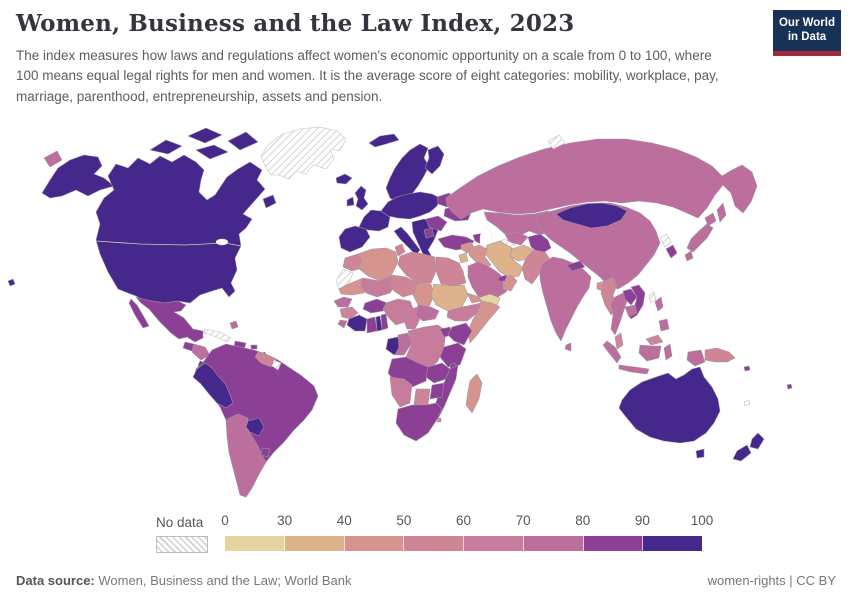 The height and width of the screenshot is (600, 850). I want to click on map-region-north-korea, so click(665, 240).